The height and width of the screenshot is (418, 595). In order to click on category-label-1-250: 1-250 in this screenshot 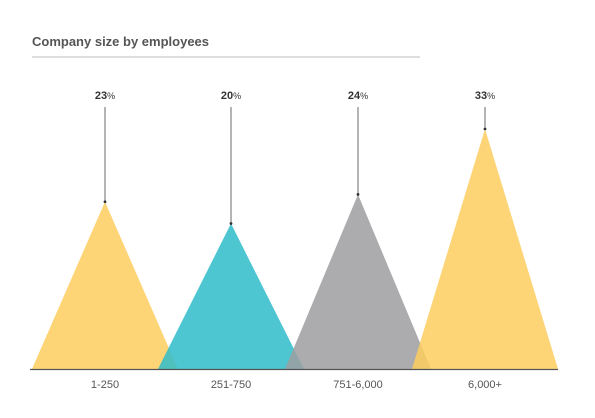, I will do `click(105, 385)`.